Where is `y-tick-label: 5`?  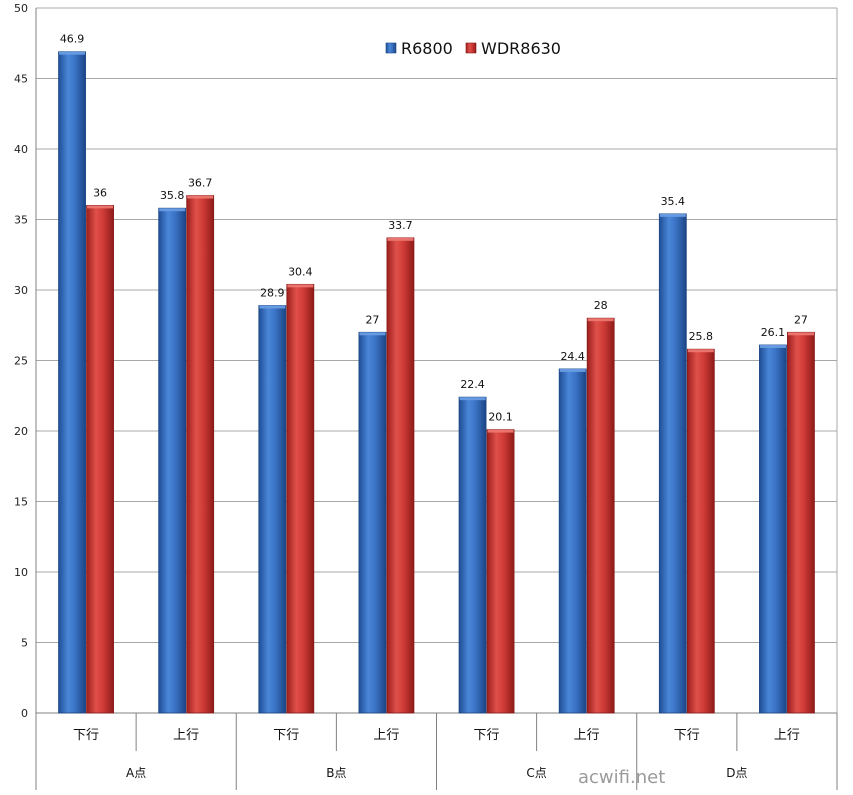 y-tick-label: 5 is located at coordinates (24, 643).